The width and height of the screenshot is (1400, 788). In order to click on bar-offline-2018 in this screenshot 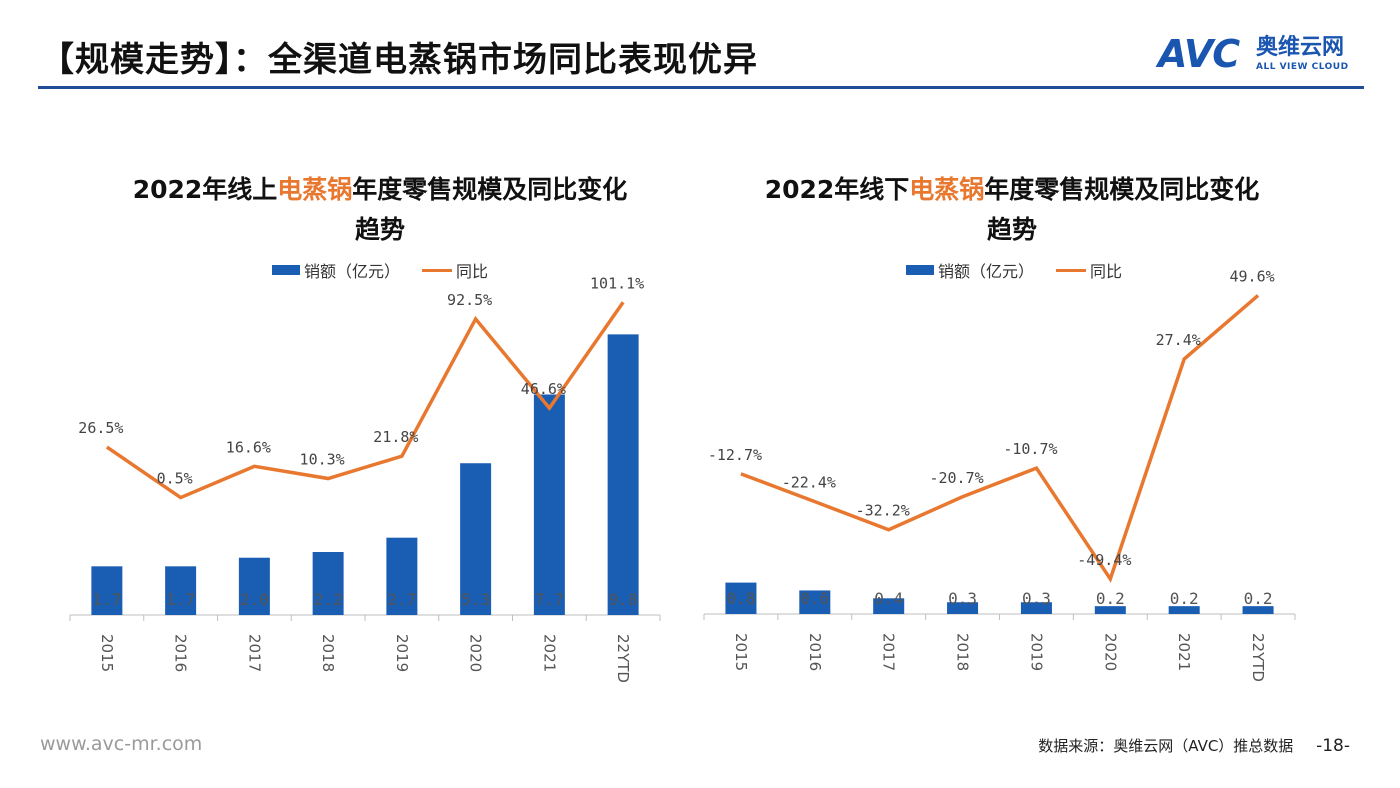, I will do `click(963, 608)`.